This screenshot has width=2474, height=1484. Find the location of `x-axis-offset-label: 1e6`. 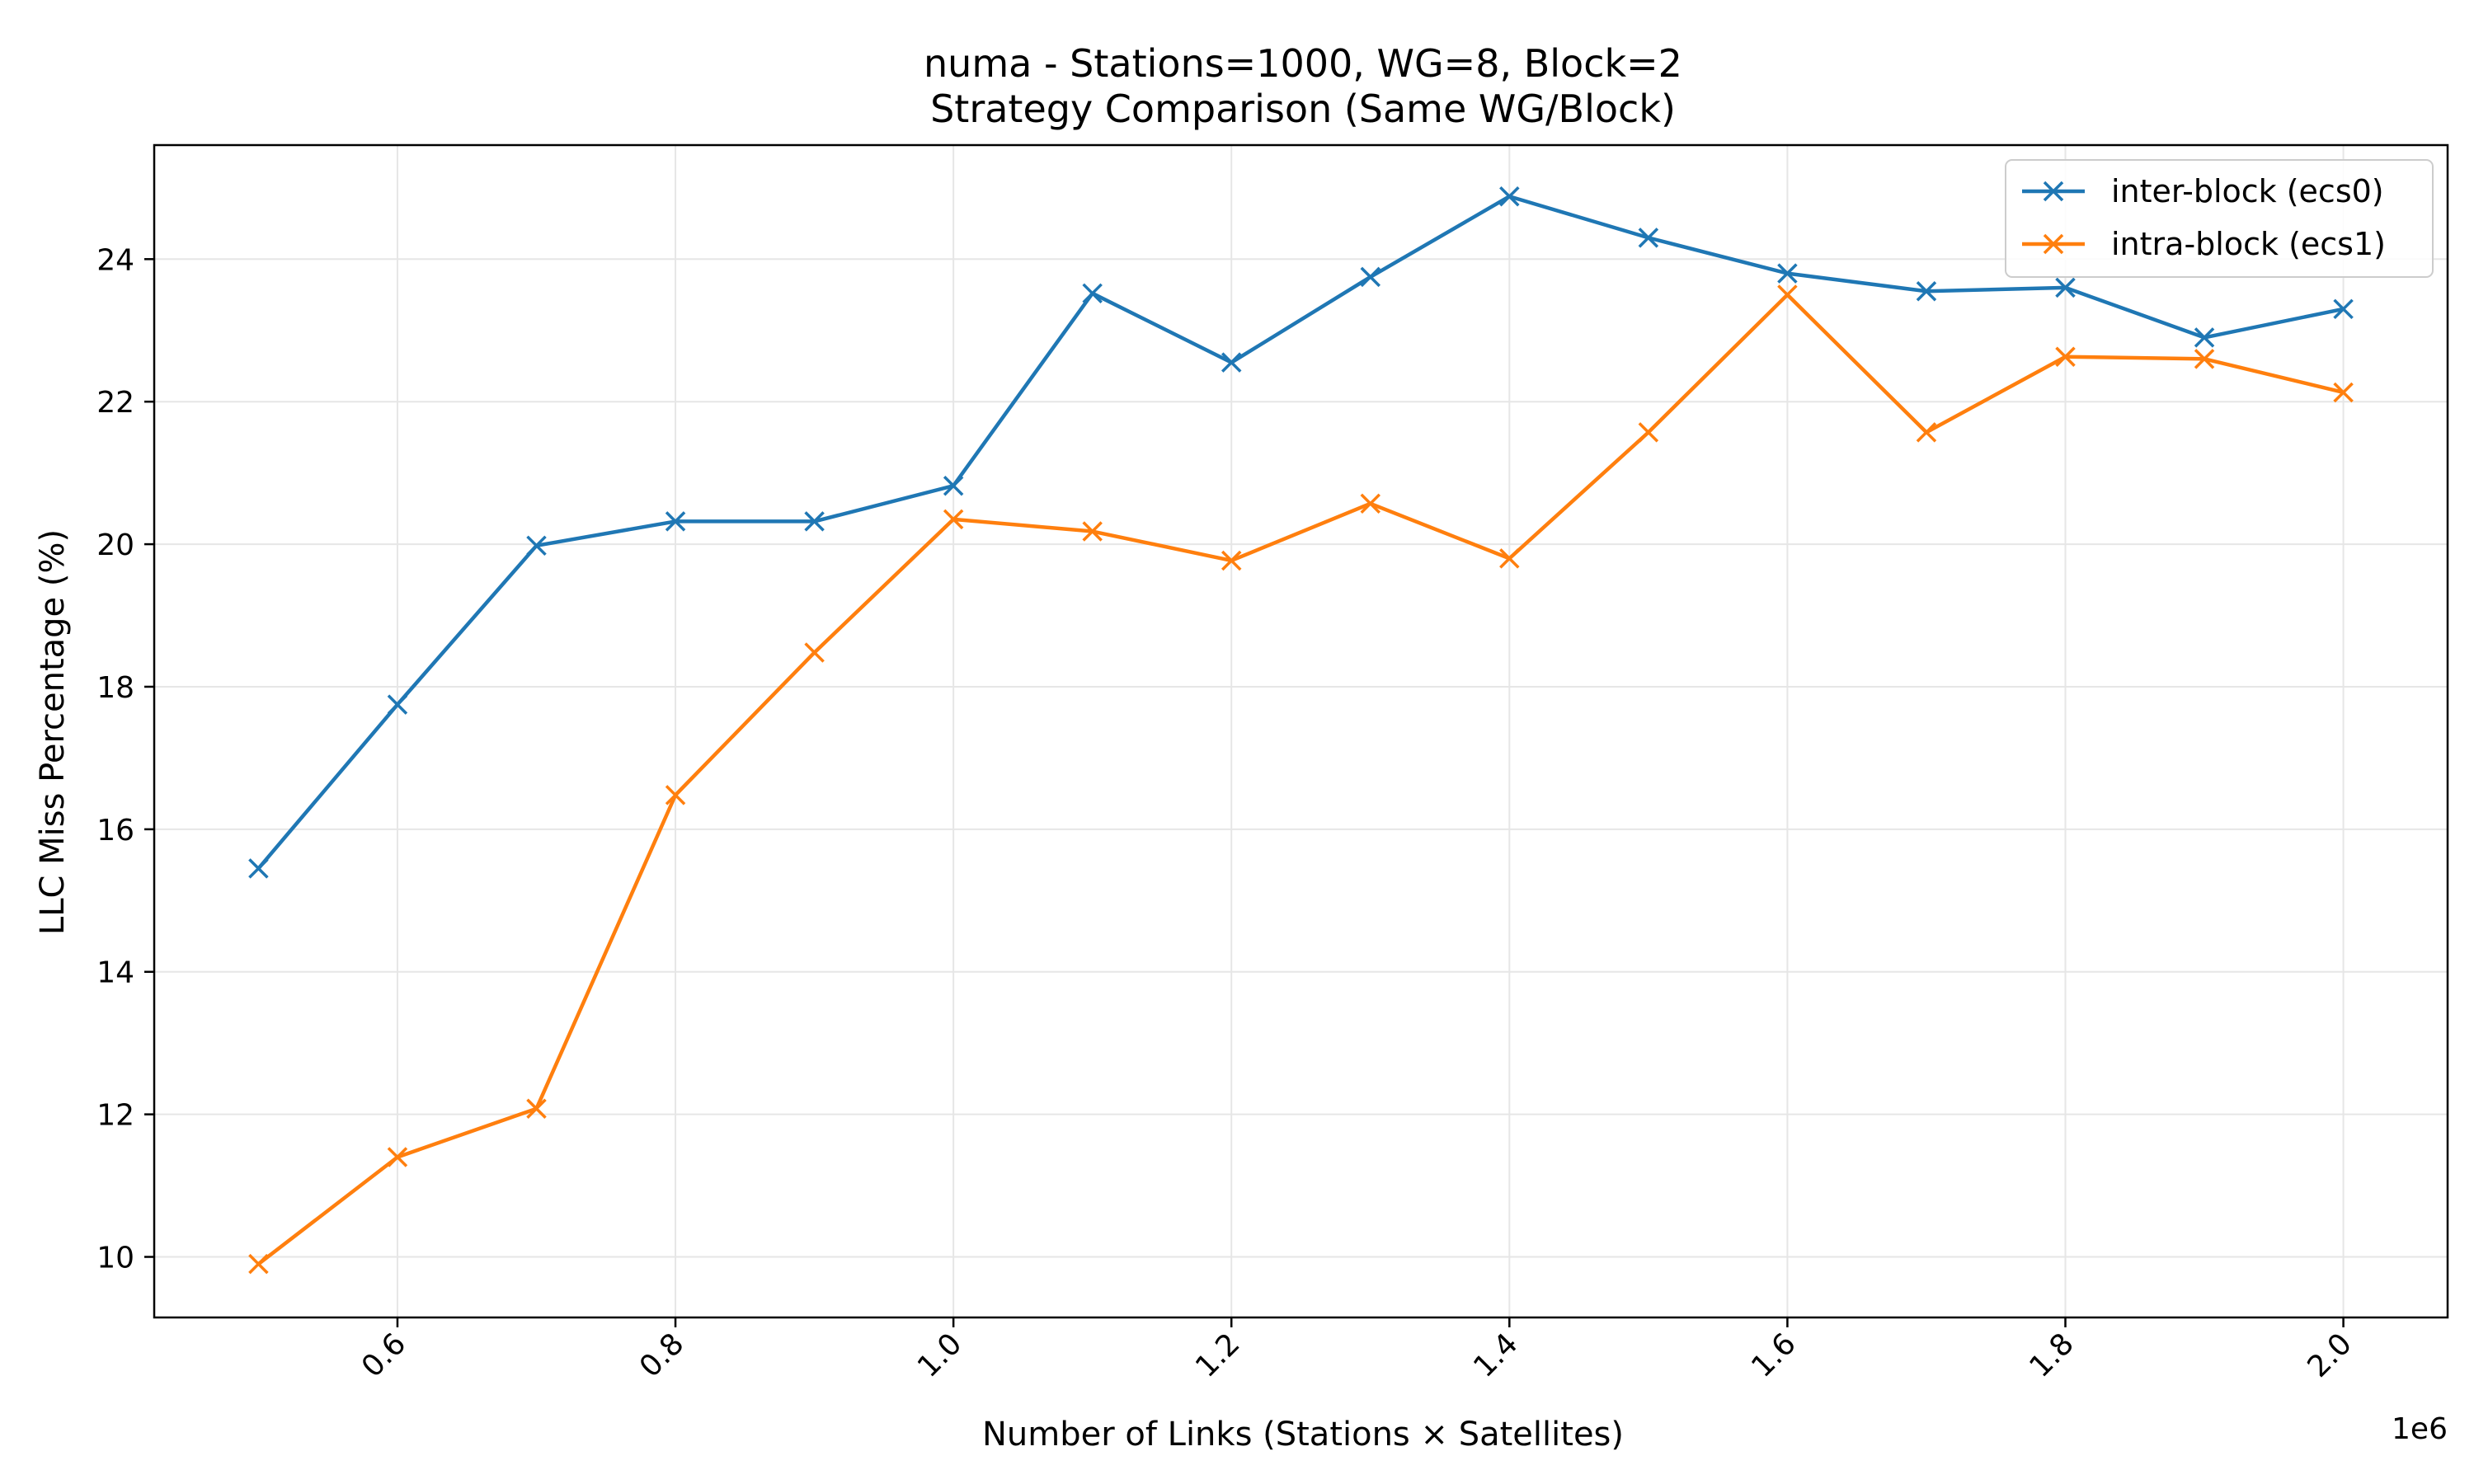

x-axis-offset-label: 1e6 is located at coordinates (2420, 1429).